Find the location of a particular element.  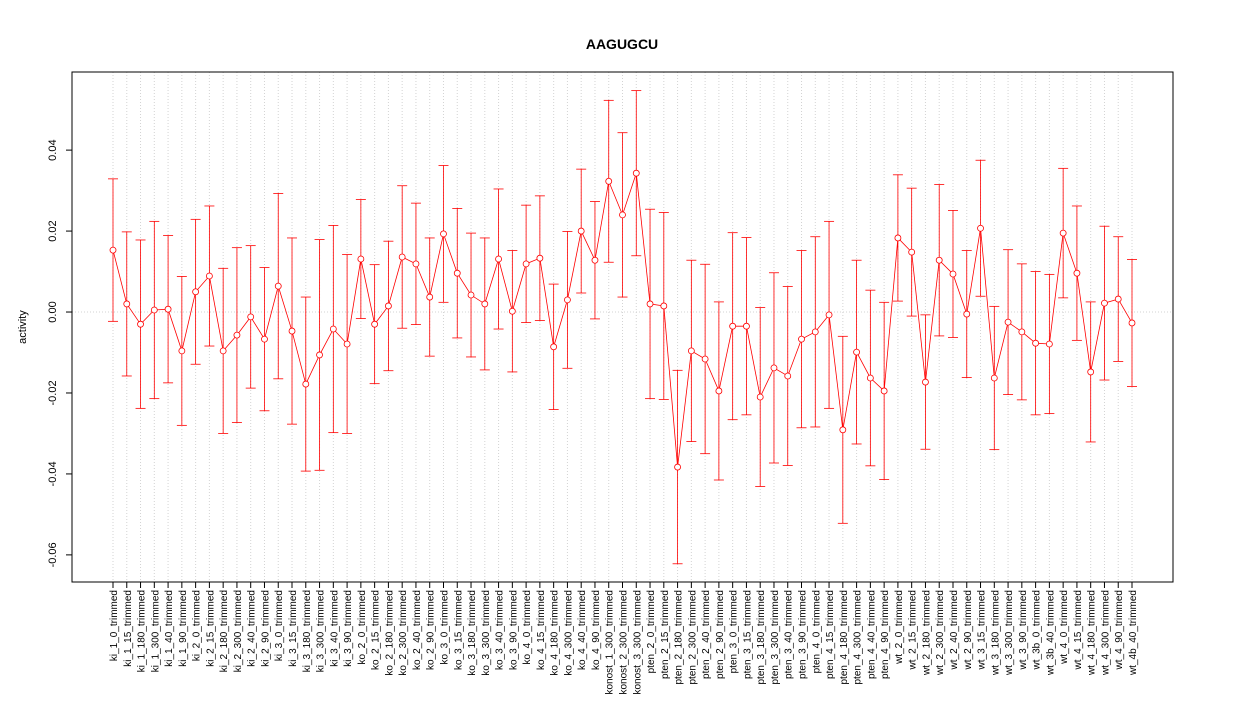

x-tick-label: konost_3_300_trimmed is located at coordinates (637, 642).